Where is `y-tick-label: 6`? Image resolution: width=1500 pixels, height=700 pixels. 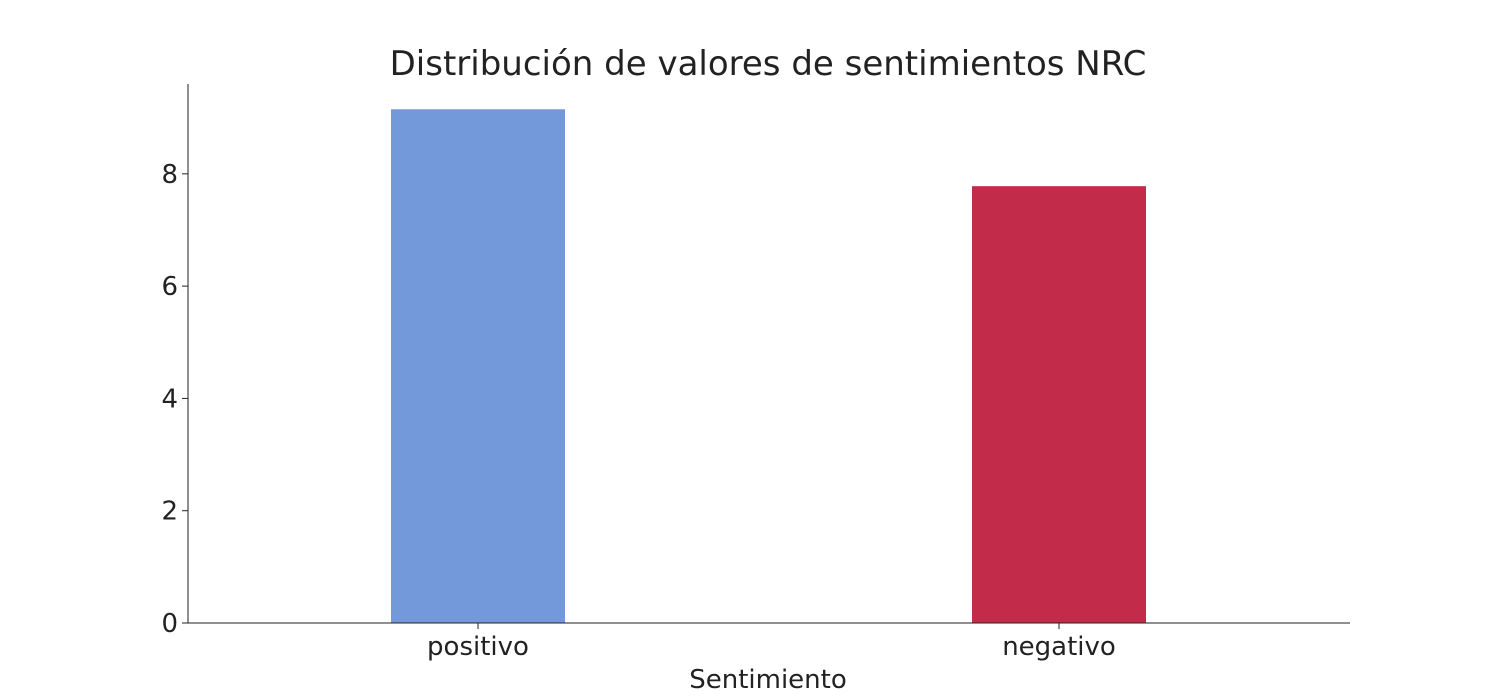 y-tick-label: 6 is located at coordinates (169, 287).